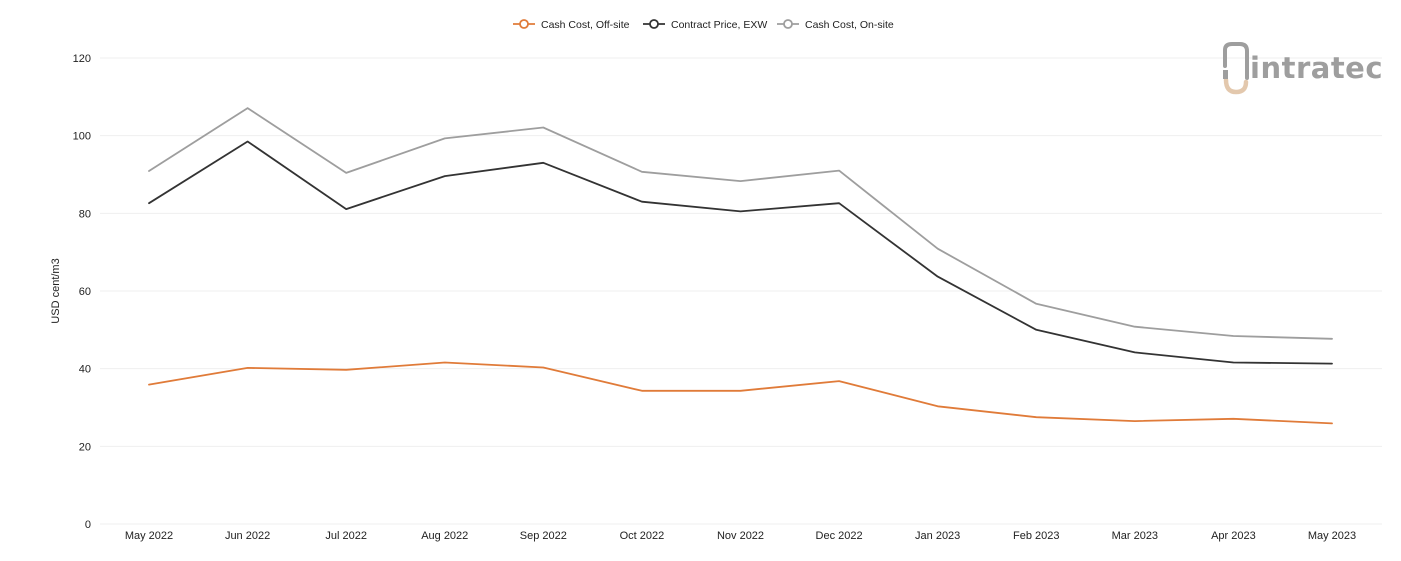 Image resolution: width=1401 pixels, height=561 pixels. What do you see at coordinates (1332, 536) in the screenshot?
I see `x-tick-label: May 2023` at bounding box center [1332, 536].